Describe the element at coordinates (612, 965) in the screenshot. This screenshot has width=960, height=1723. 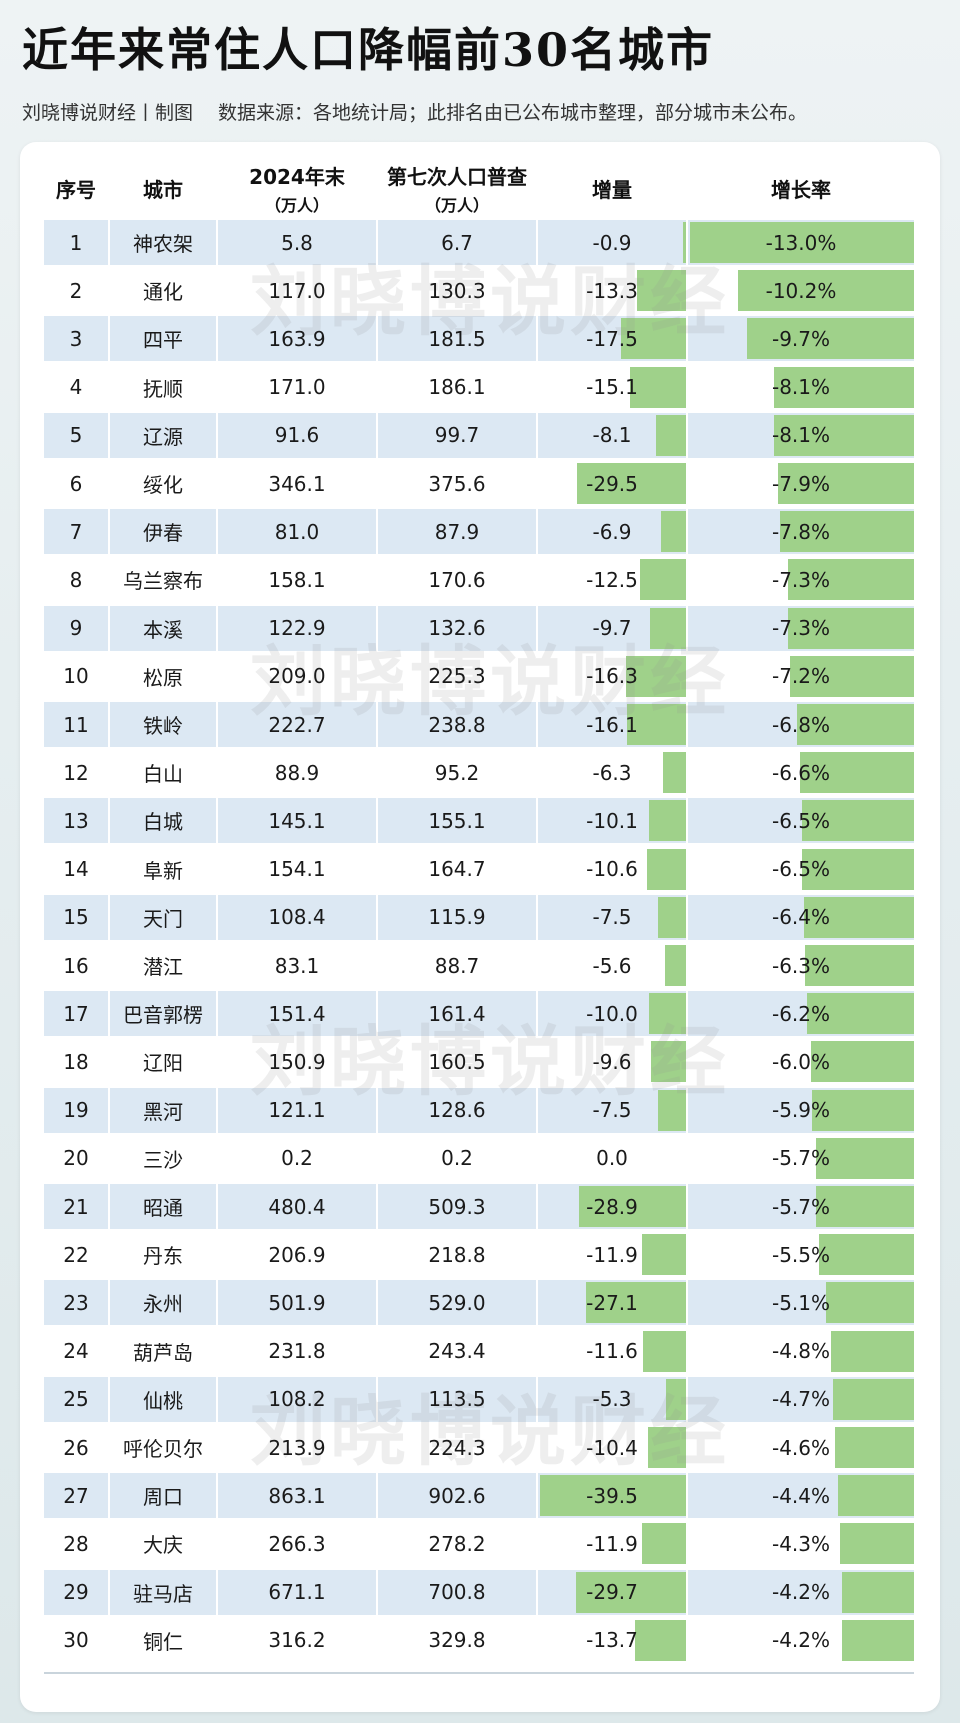
I see `change-cell: -5.6` at that location.